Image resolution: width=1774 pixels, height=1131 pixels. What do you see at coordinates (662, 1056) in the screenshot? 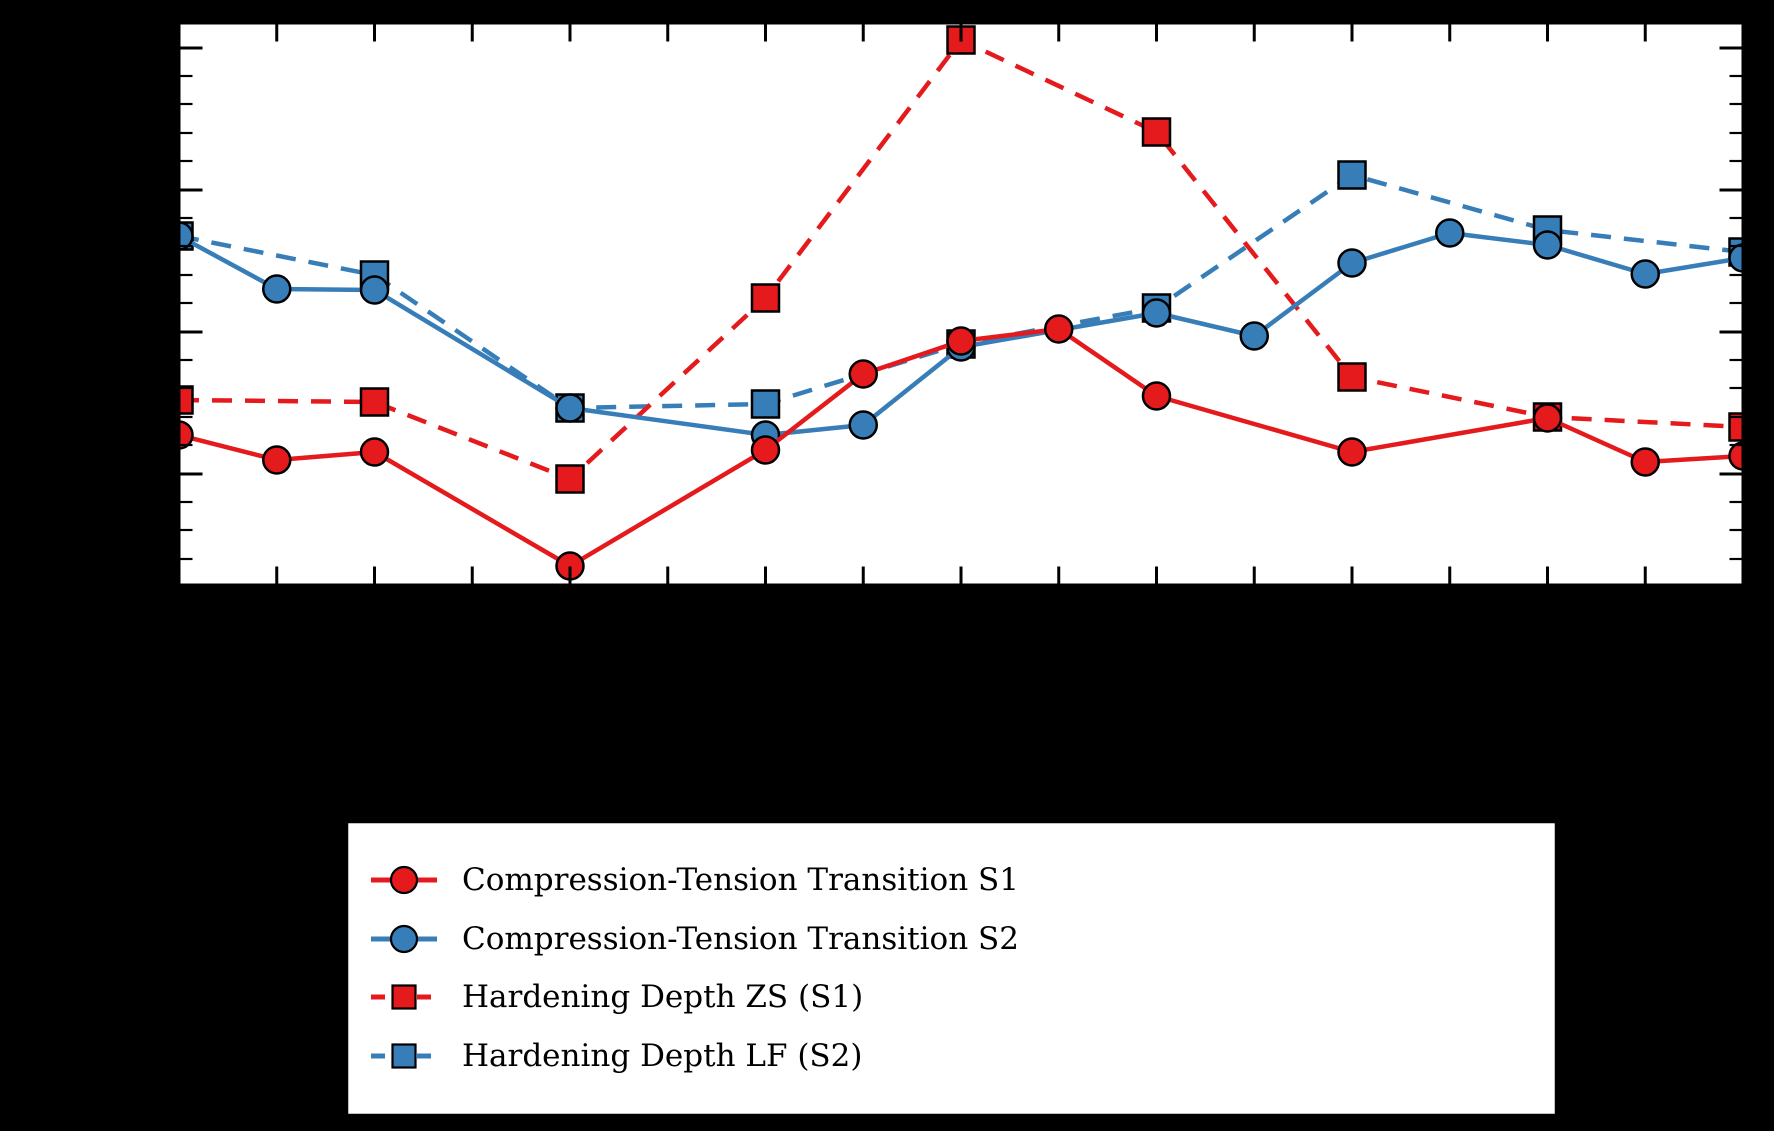
I see `legend-label-lf: Hardening Depth LF (S2)` at bounding box center [662, 1056].